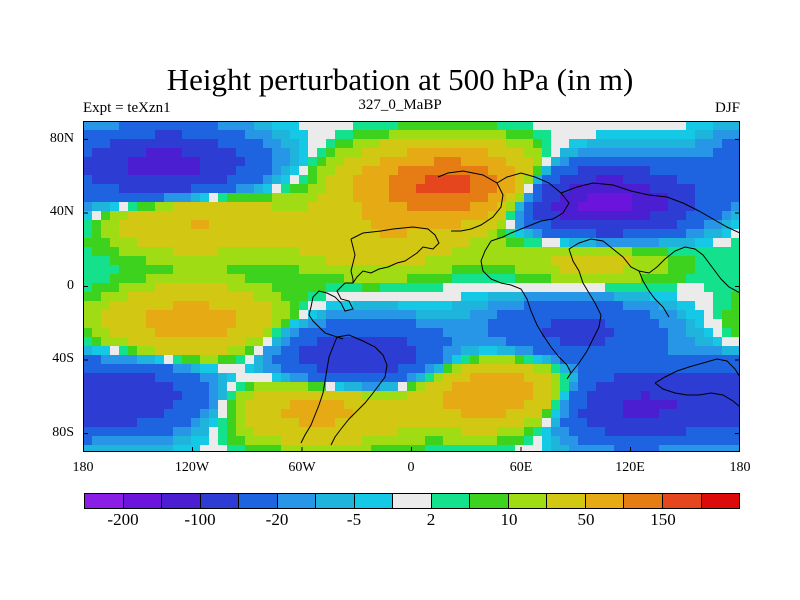  Describe the element at coordinates (354, 519) in the screenshot. I see `colorbar-label: -5` at that location.